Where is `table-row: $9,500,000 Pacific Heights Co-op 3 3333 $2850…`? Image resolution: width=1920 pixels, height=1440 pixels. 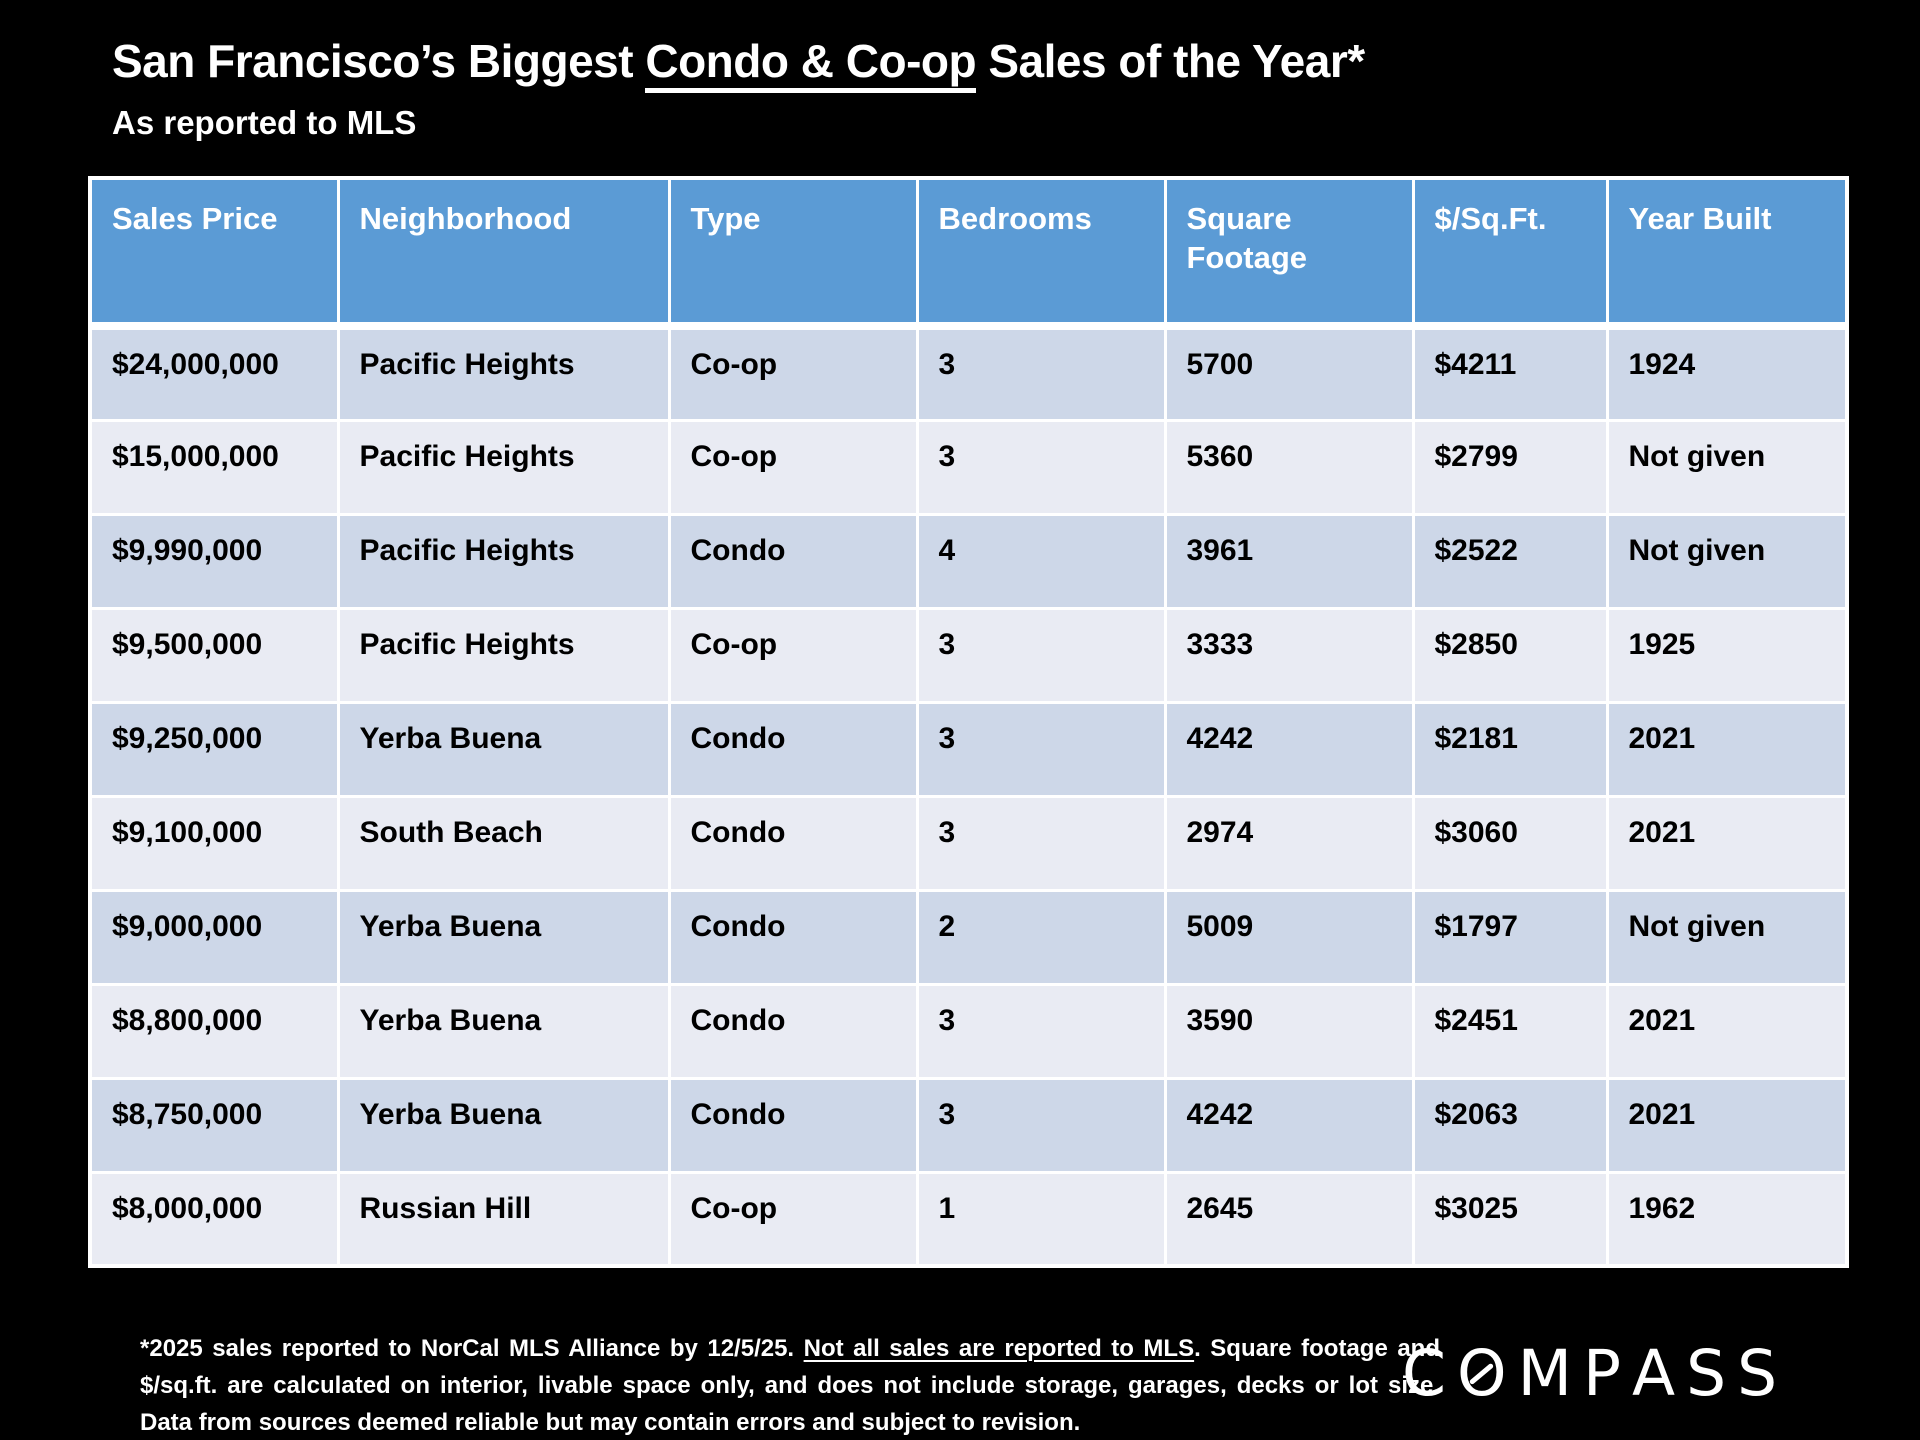 table-row: $9,500,000 Pacific Heights Co-op 3 3333 $2850… is located at coordinates (968, 655).